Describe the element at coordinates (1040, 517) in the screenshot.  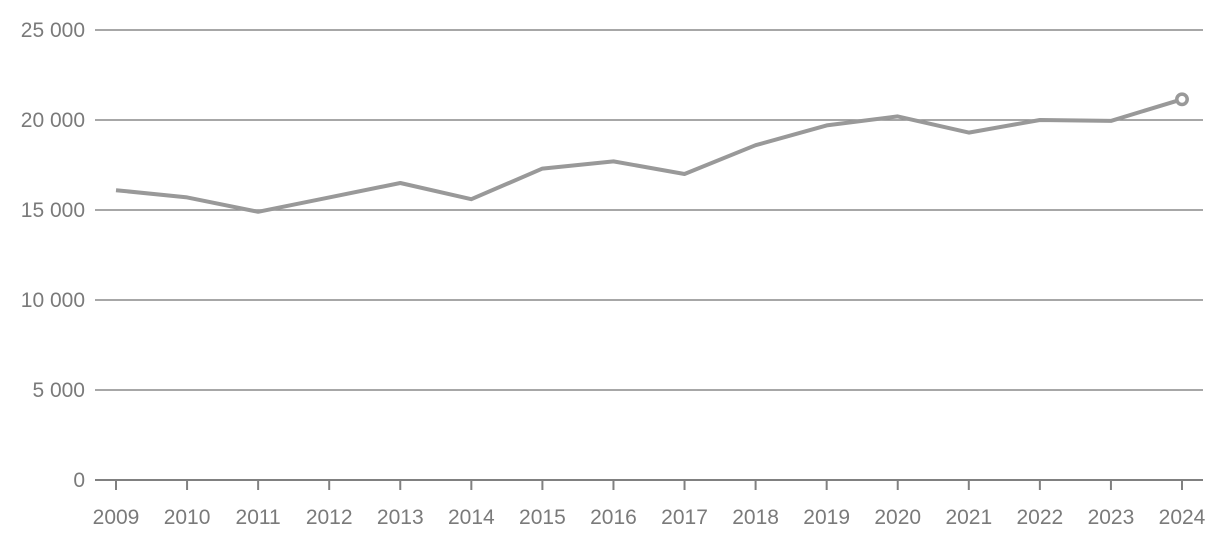
I see `x-axis-label-2022: 2022` at that location.